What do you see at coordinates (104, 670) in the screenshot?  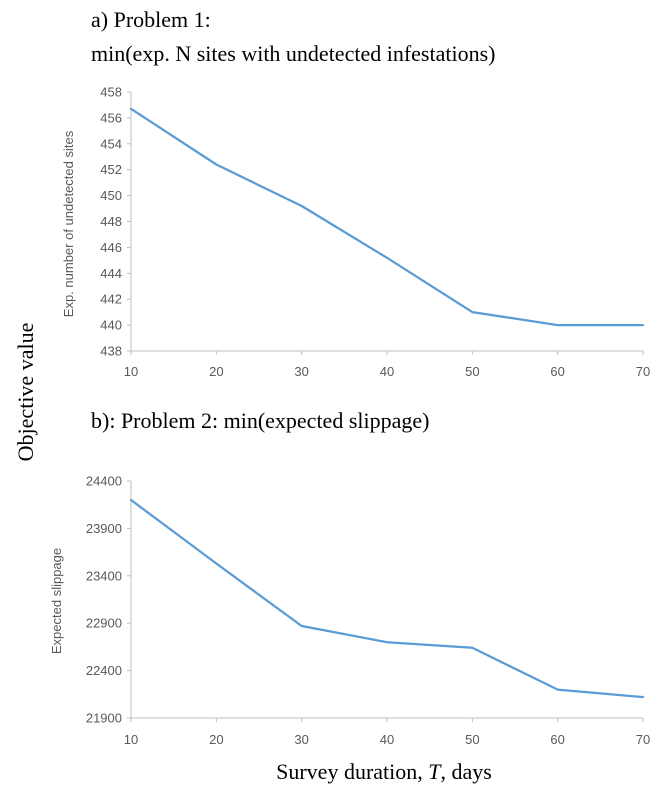 I see `y-tick-label: 22400` at bounding box center [104, 670].